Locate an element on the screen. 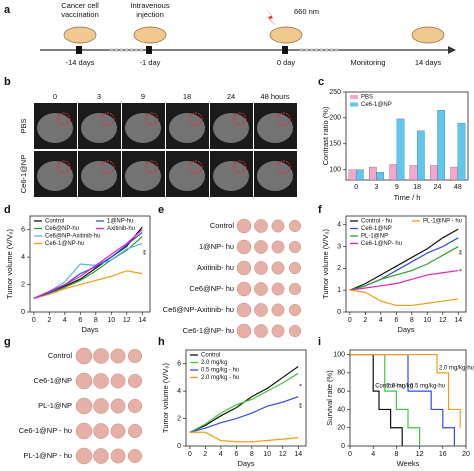  x-tick-label: 14 is located at coordinates (142, 320).